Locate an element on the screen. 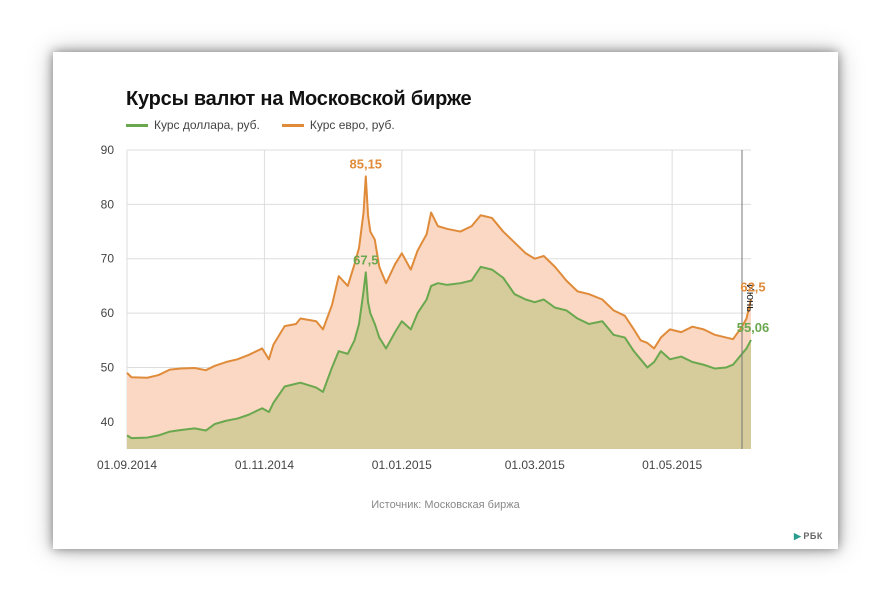  y-tick-label: 60 is located at coordinates (108, 313).